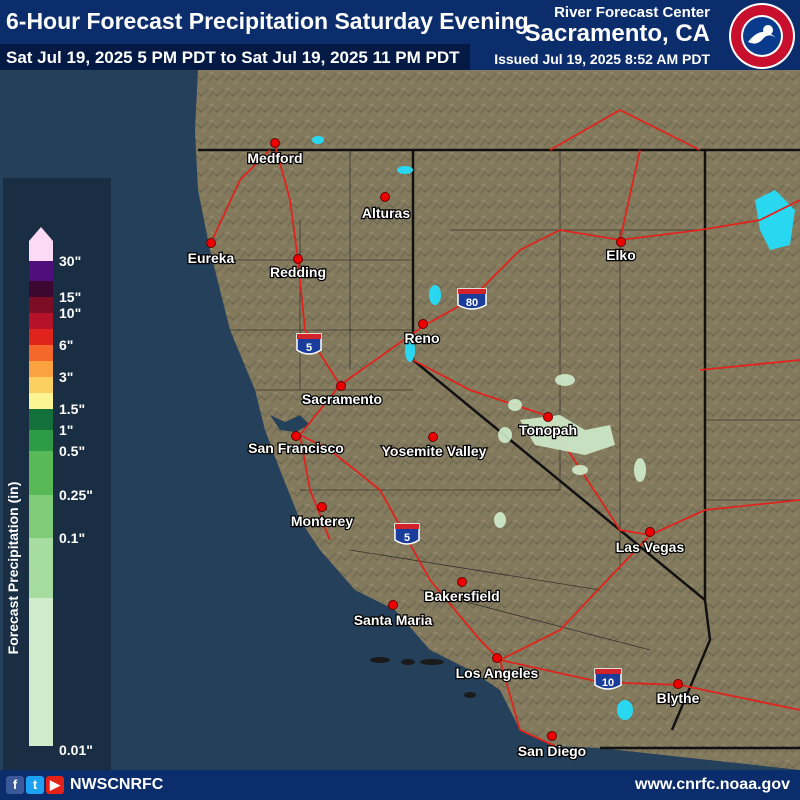 The width and height of the screenshot is (800, 800). I want to click on legend-tick-label: 30", so click(70, 261).